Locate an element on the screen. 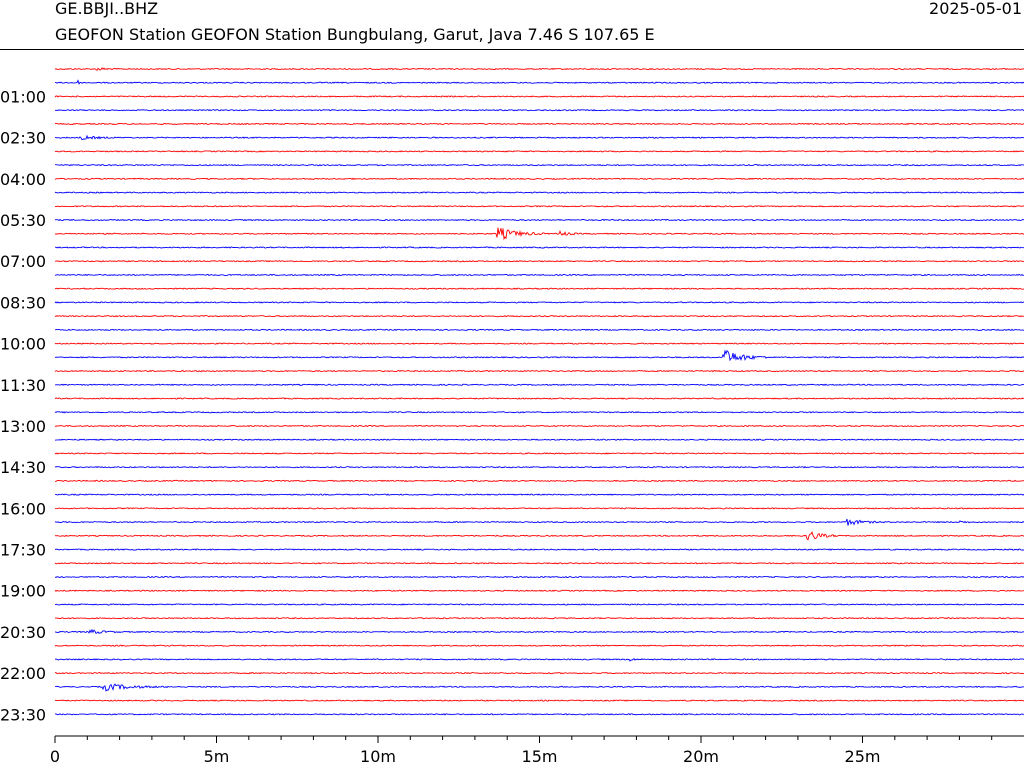 The image size is (1024, 768). y-tick-label: 17:30 is located at coordinates (23, 550).